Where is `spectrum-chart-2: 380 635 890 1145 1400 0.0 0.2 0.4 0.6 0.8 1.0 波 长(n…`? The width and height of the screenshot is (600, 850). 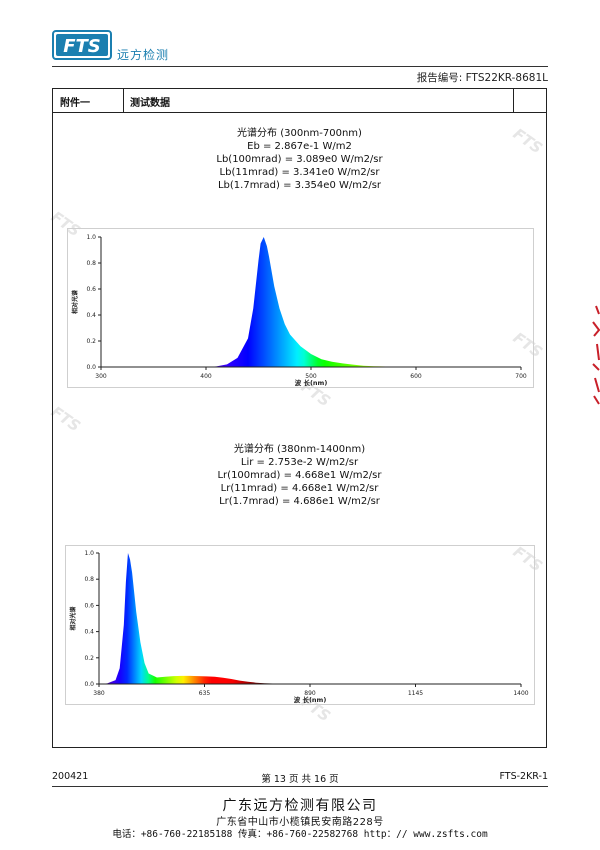
spectrum-chart-2: 380 635 890 1145 1400 0.0 0.2 0.4 0.6 0.8 1.0 波 长(n… is located at coordinates (300, 625).